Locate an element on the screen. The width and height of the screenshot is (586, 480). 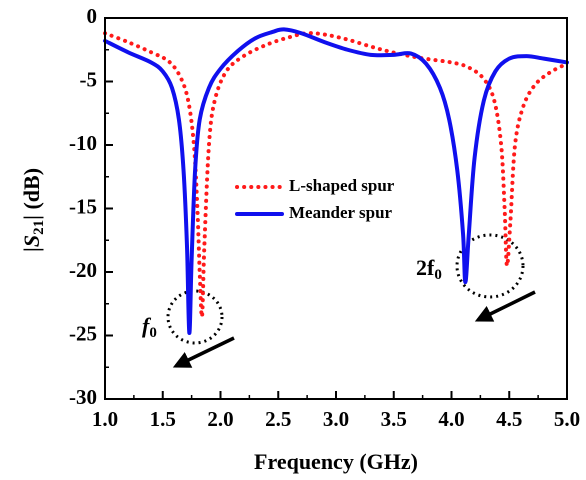
x-tick-label: 5.0 is located at coordinates (567, 419).